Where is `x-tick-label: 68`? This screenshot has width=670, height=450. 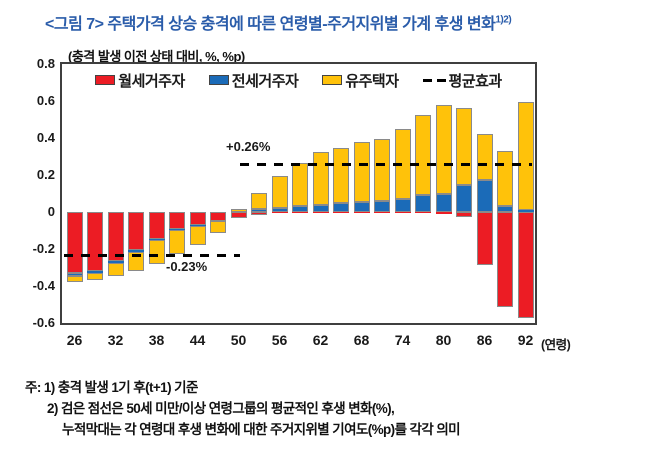 x-tick-label: 68 is located at coordinates (361, 340).